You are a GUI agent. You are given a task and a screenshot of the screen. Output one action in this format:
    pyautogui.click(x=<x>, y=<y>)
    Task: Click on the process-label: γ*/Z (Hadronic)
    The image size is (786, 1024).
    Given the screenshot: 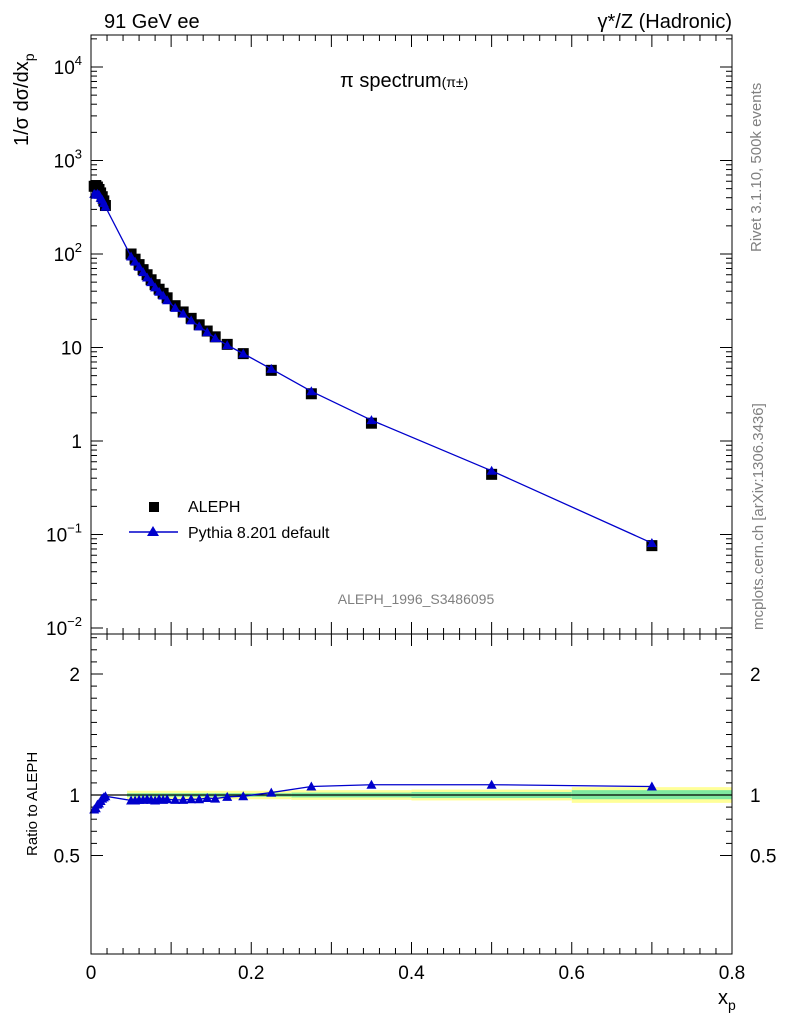 What is the action you would take?
    pyautogui.click(x=665, y=22)
    